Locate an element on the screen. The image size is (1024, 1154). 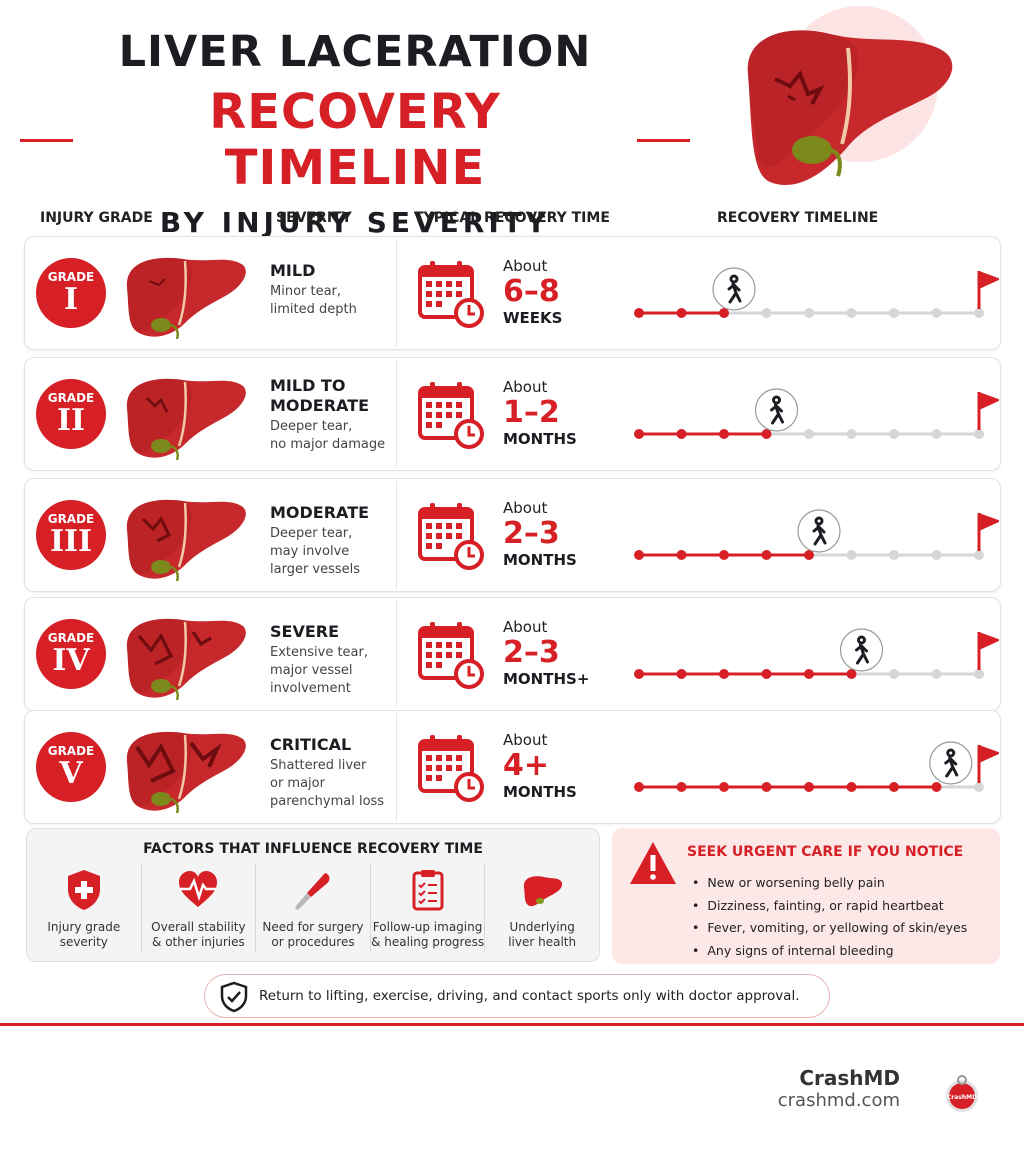
brand-logo: CrashMD is located at coordinates (962, 1093).